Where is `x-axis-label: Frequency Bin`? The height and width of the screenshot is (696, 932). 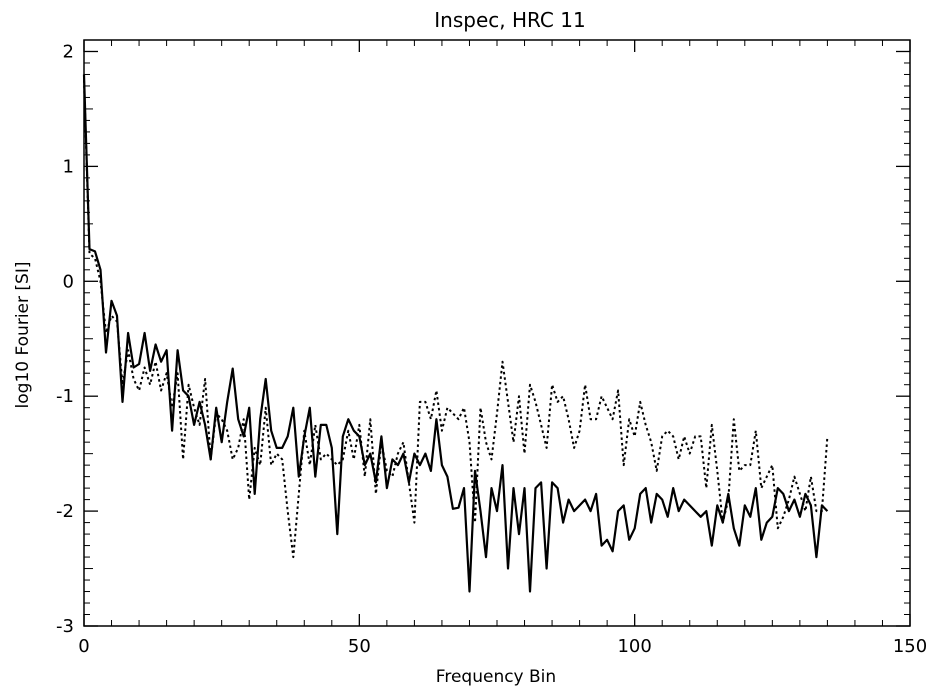
x-axis-label: Frequency Bin is located at coordinates (496, 677).